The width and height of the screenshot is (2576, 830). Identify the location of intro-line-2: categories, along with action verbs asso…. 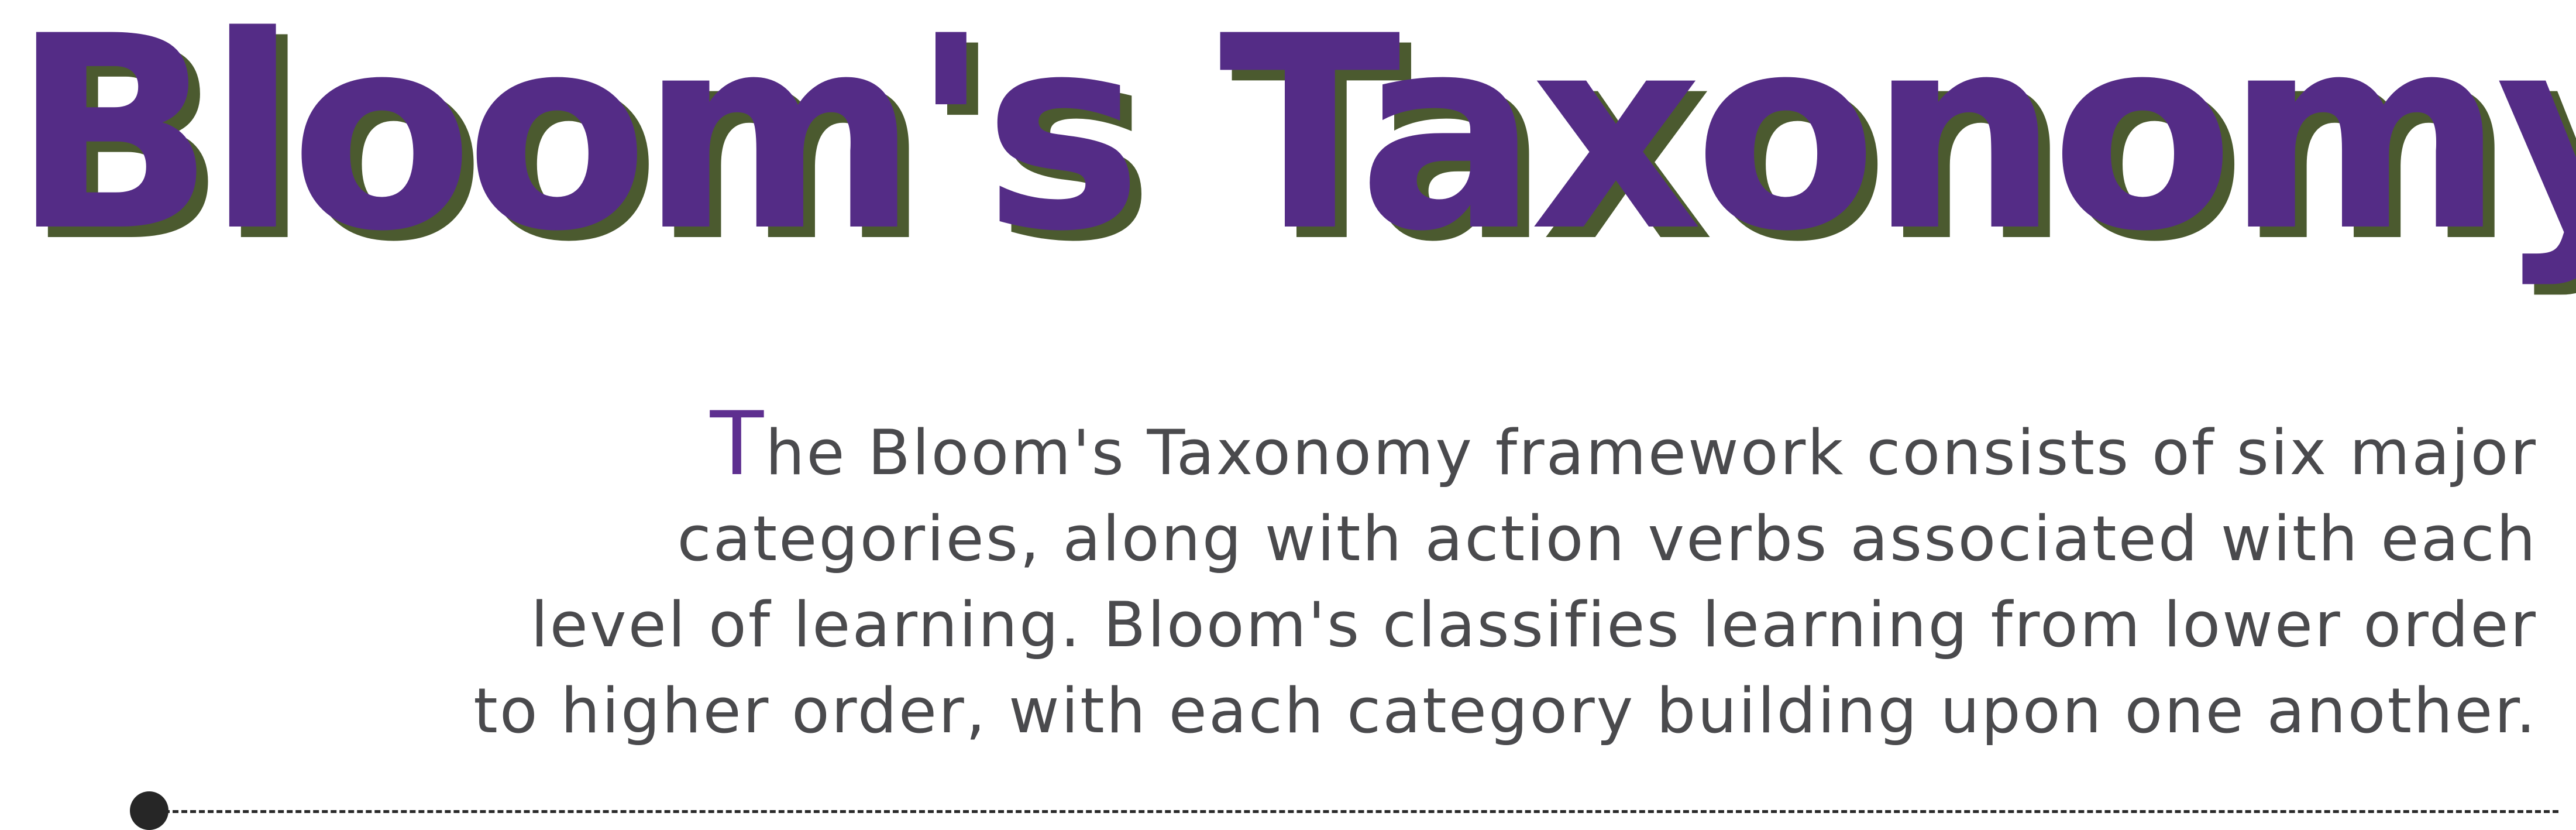
(1607, 539).